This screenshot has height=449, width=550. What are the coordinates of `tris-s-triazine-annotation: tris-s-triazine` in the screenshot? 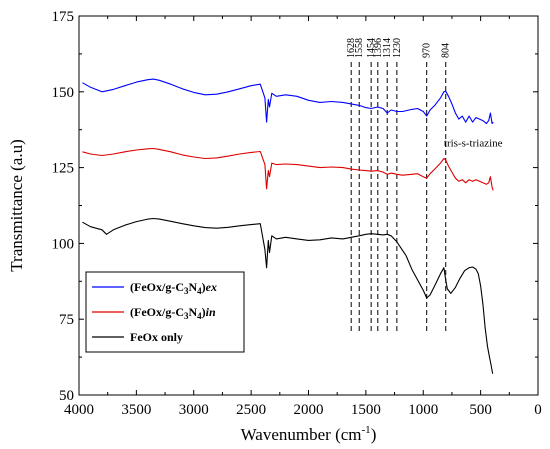 It's located at (473, 143).